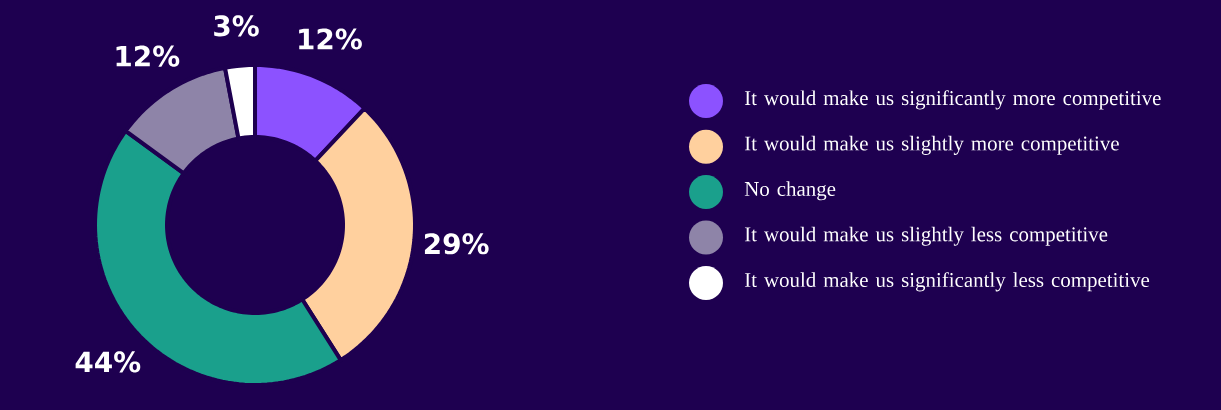  Describe the element at coordinates (952, 100) in the screenshot. I see `legend-label: It would make us significantly more competitive` at that location.